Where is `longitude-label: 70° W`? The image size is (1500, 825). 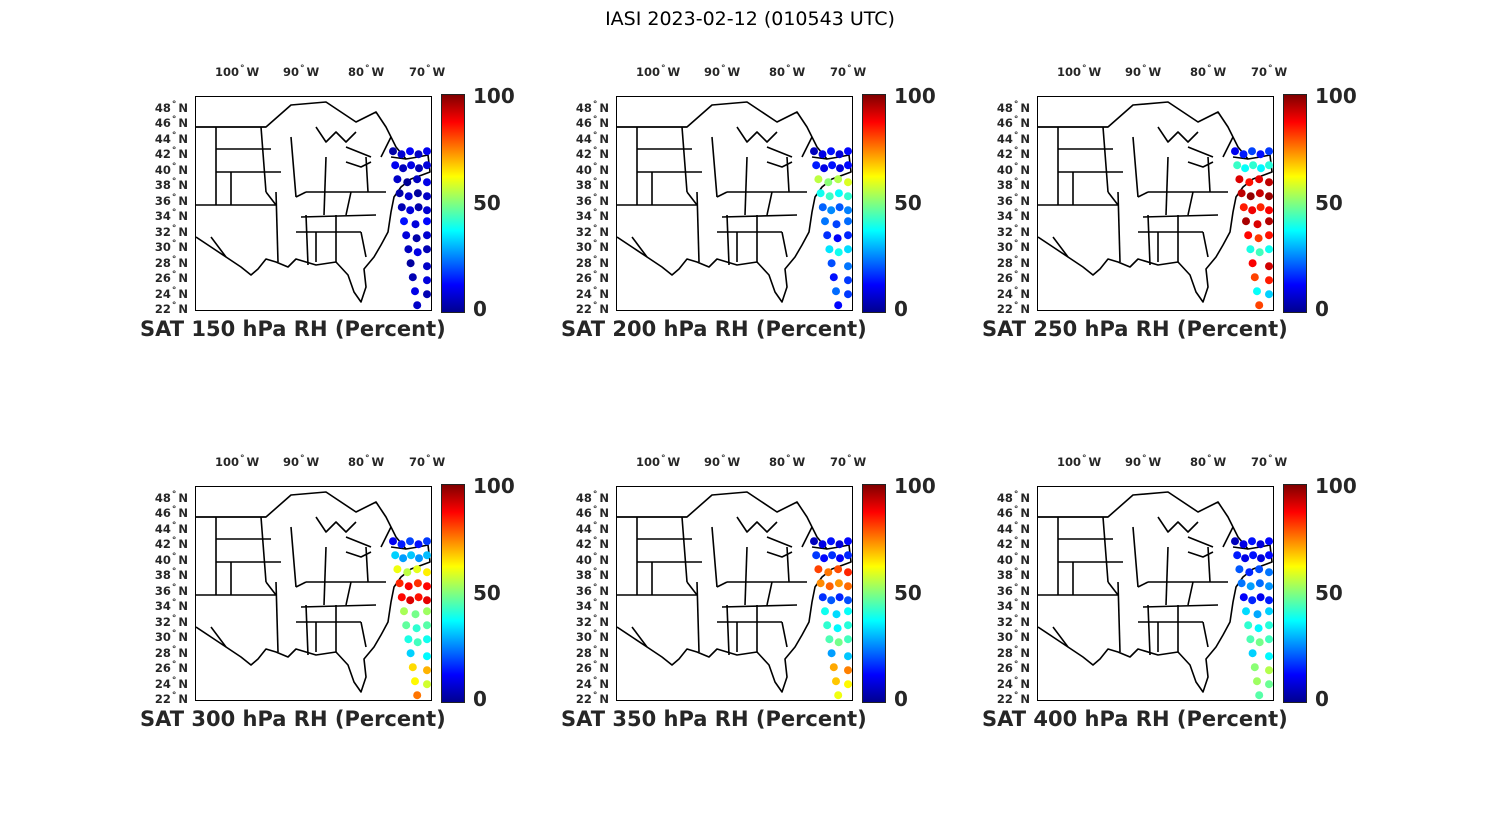 longitude-label: 70° W is located at coordinates (427, 461).